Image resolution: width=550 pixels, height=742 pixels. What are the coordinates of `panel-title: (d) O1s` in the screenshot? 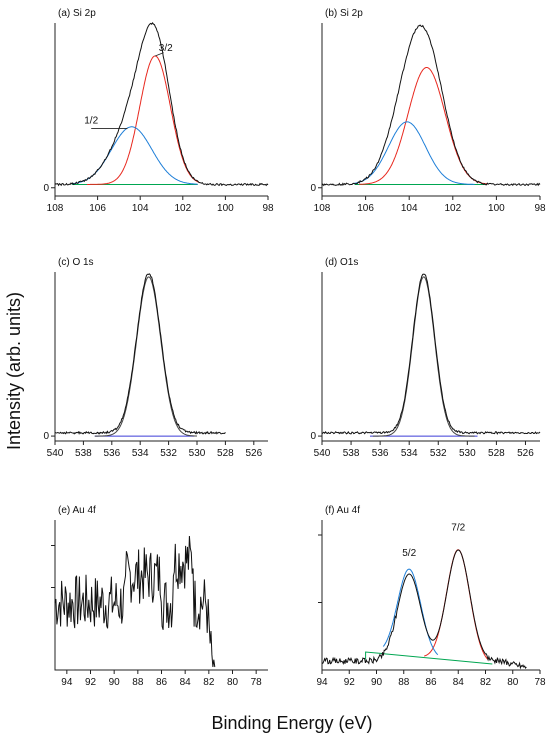 It's located at (341, 262).